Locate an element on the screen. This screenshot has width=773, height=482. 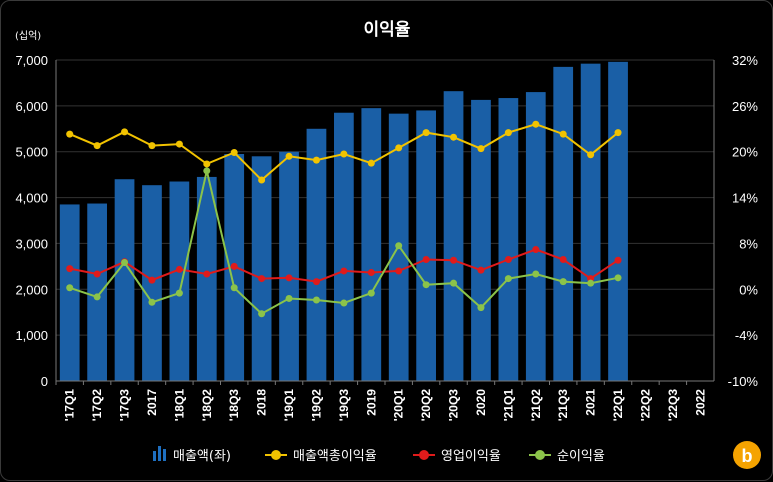
x-tick-label: '20Q1 is located at coordinates (399, 405).